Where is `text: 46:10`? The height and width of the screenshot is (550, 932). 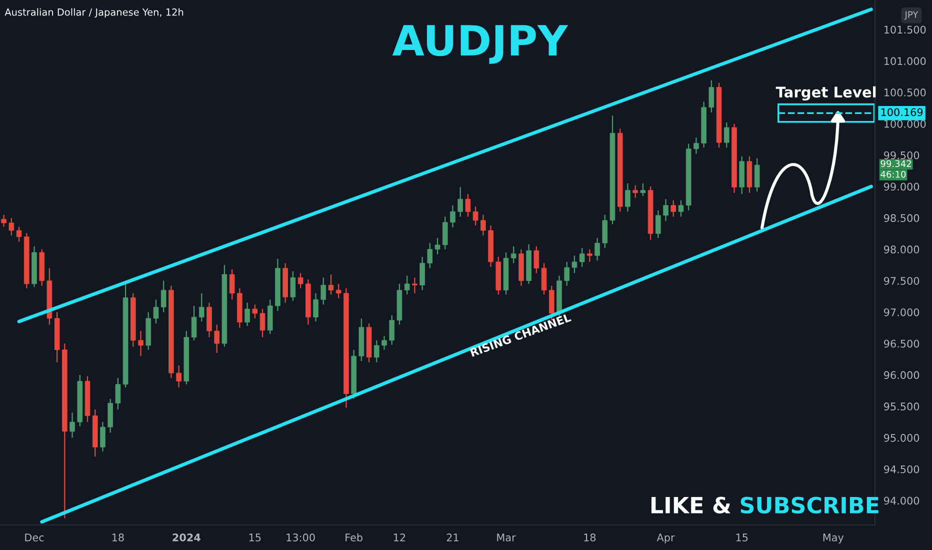 text: 46:10 is located at coordinates (893, 174).